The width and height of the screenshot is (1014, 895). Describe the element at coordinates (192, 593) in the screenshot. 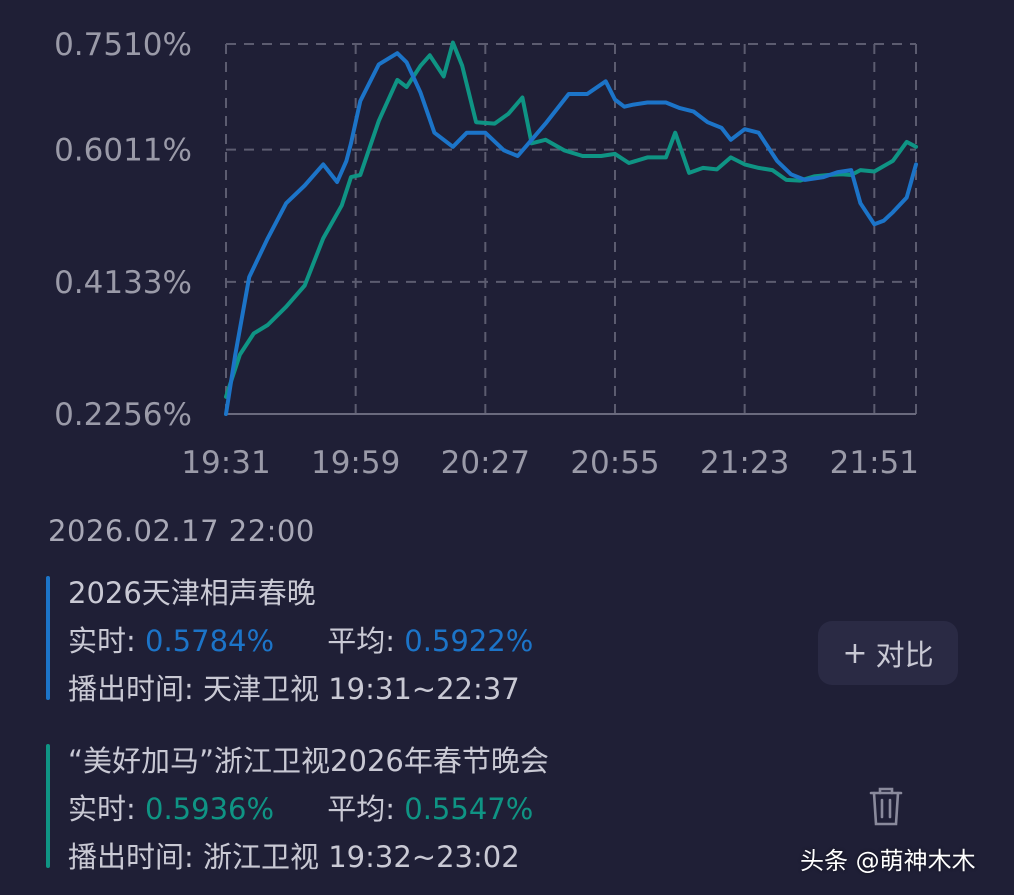

I see `program-name-1: 2026天津相声春晚` at that location.